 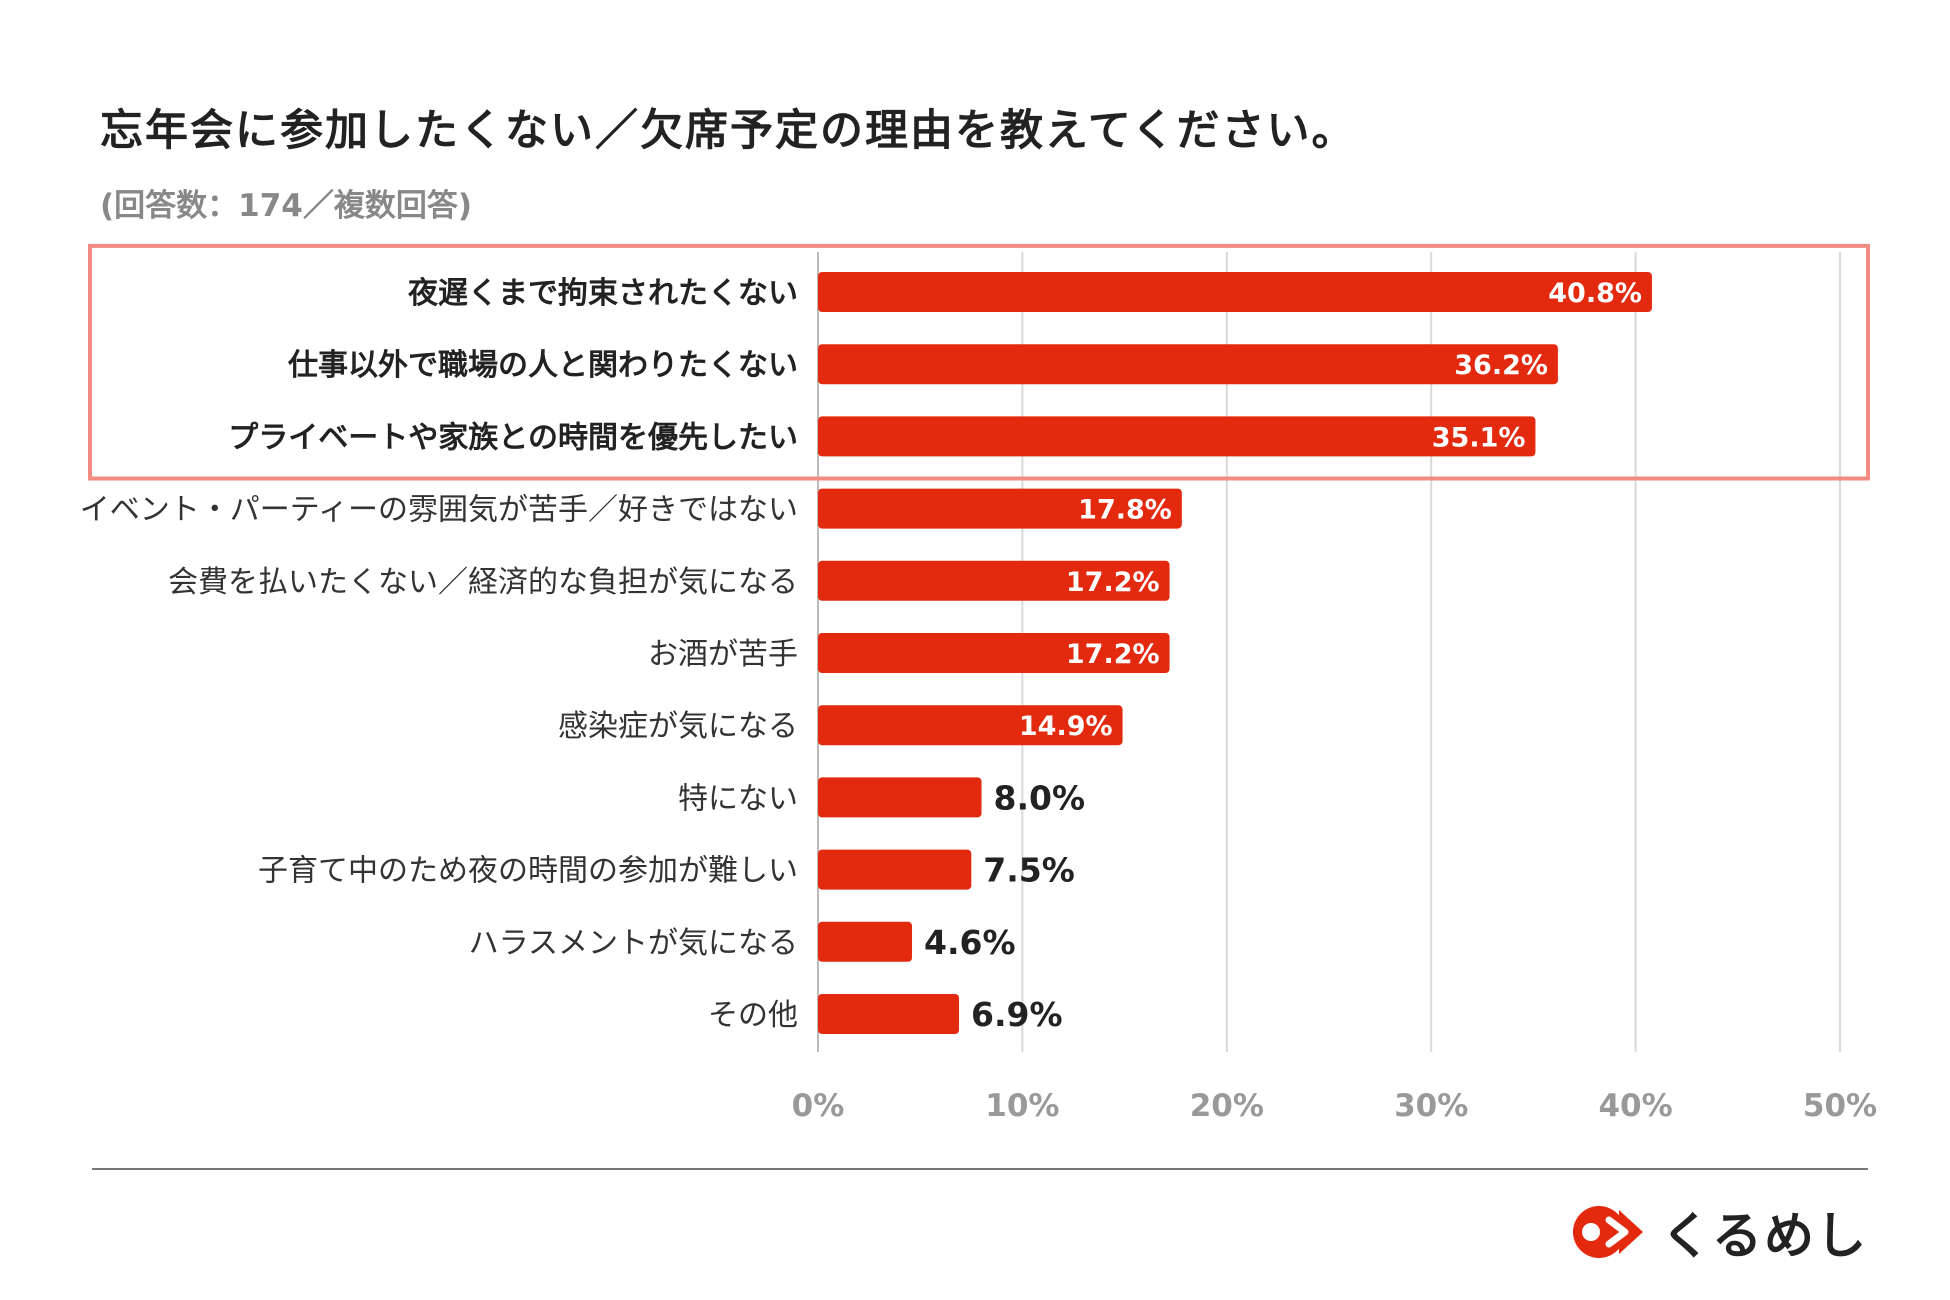 I want to click on value-label: 17.8%, so click(x=1125, y=510).